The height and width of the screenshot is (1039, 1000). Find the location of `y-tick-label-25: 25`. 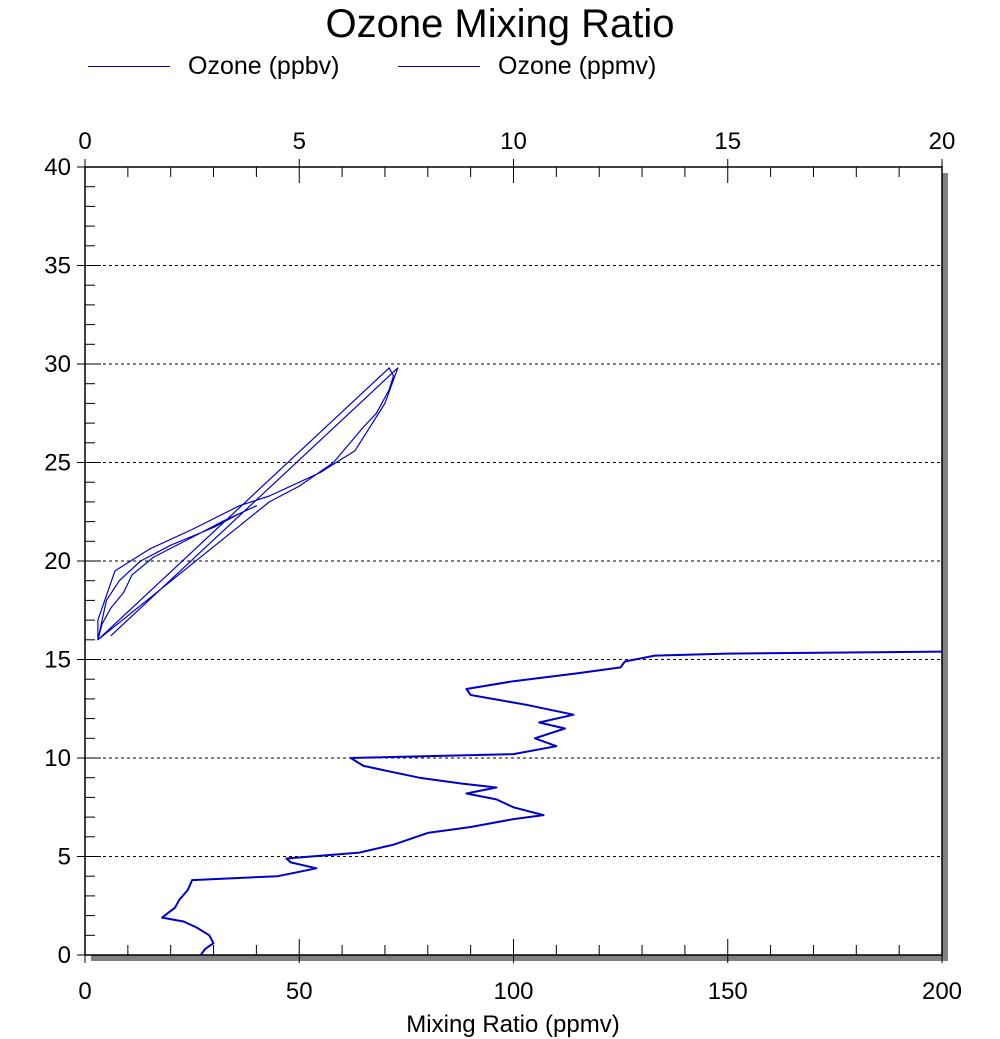

y-tick-label-25: 25 is located at coordinates (57, 463).